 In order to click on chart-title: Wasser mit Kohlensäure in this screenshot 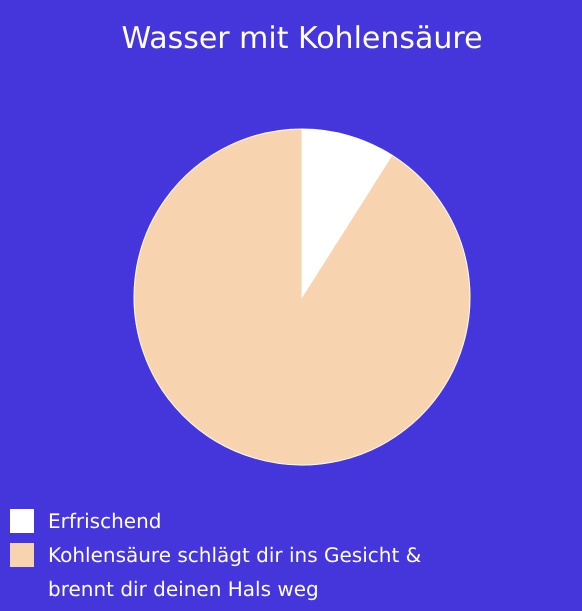, I will do `click(302, 38)`.